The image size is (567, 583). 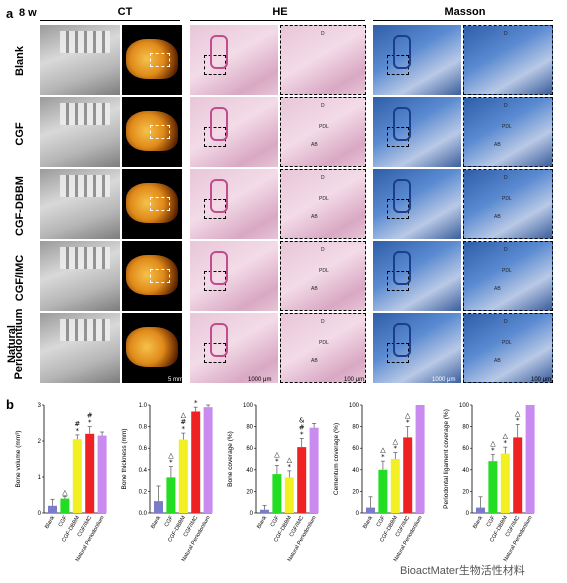 I want to click on row-label-periodontium: Periodontium, so click(x=19, y=344).